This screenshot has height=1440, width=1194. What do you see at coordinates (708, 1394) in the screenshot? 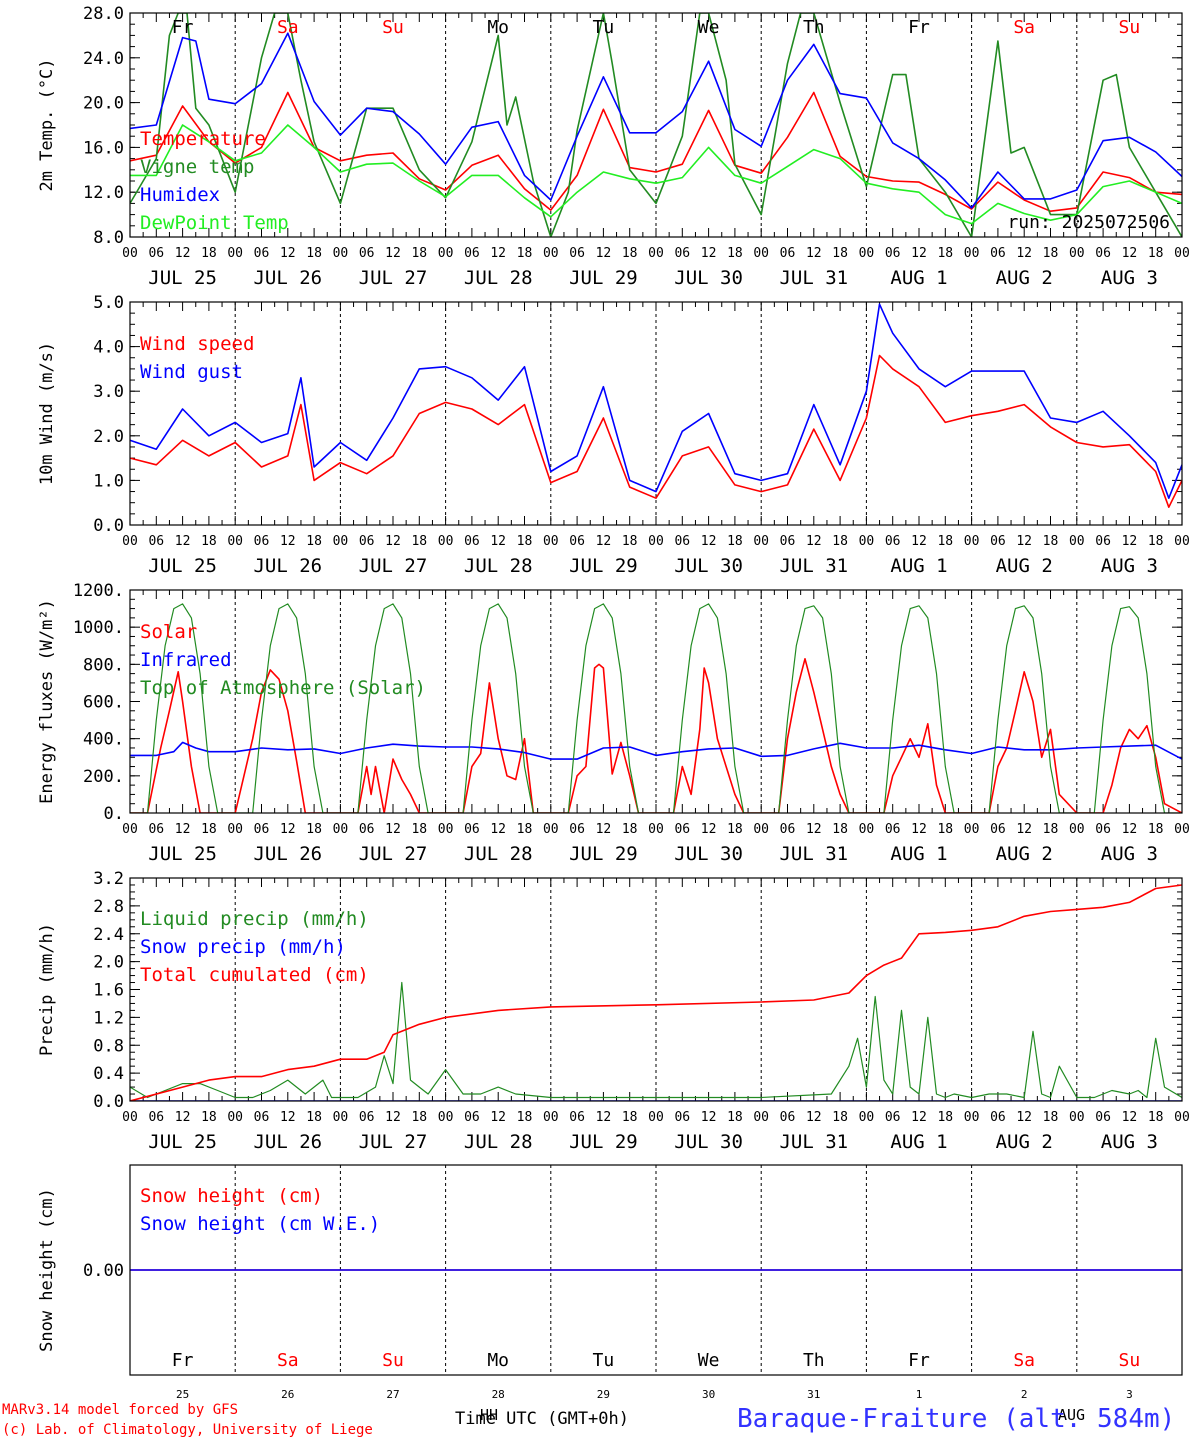
I see `day-number: 30` at bounding box center [708, 1394].